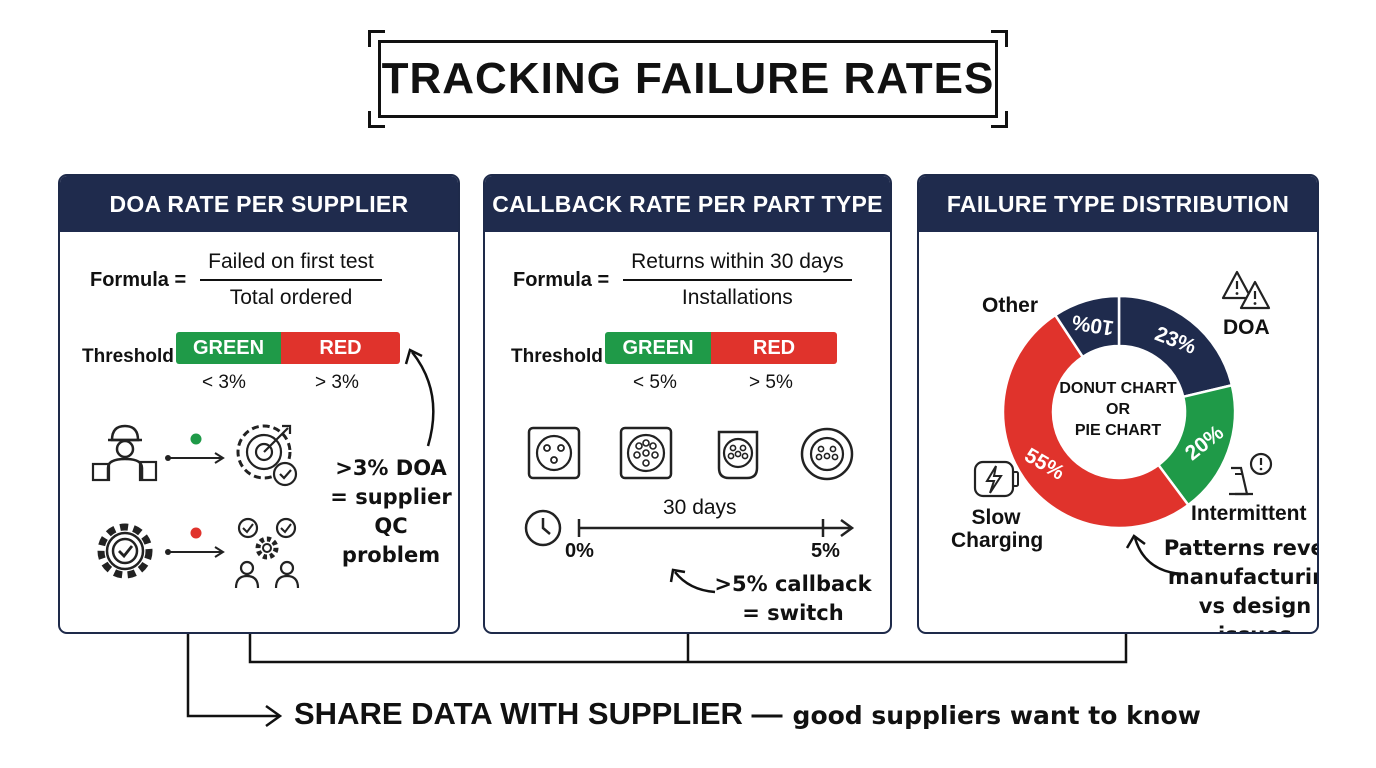  I want to click on note-line: = switch suppliers, so click(792, 616).